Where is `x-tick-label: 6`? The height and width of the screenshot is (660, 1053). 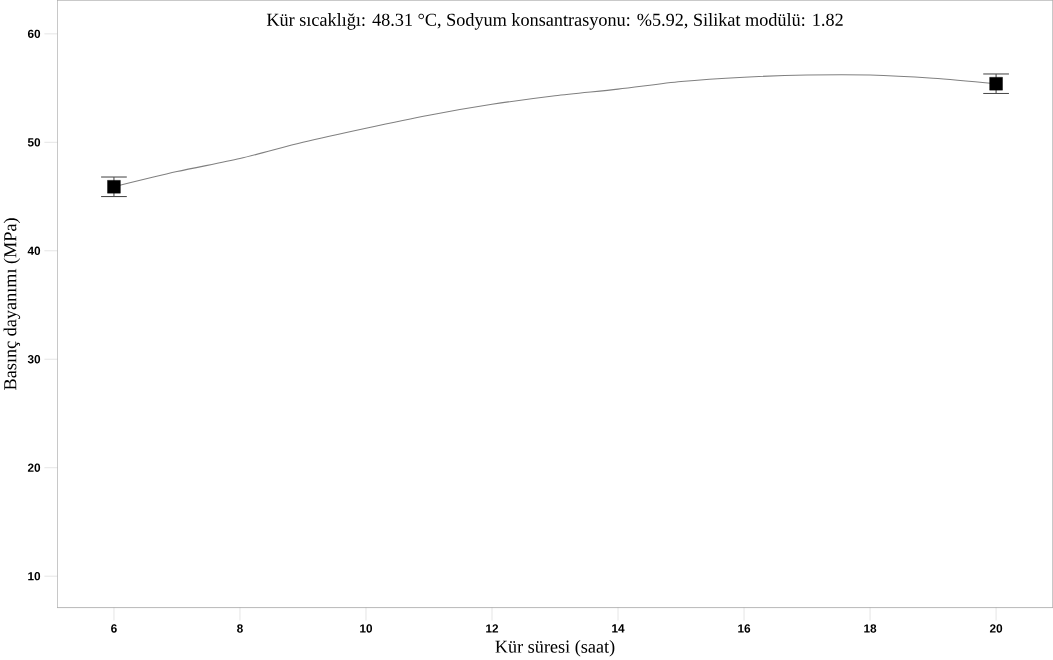 x-tick-label: 6 is located at coordinates (114, 628).